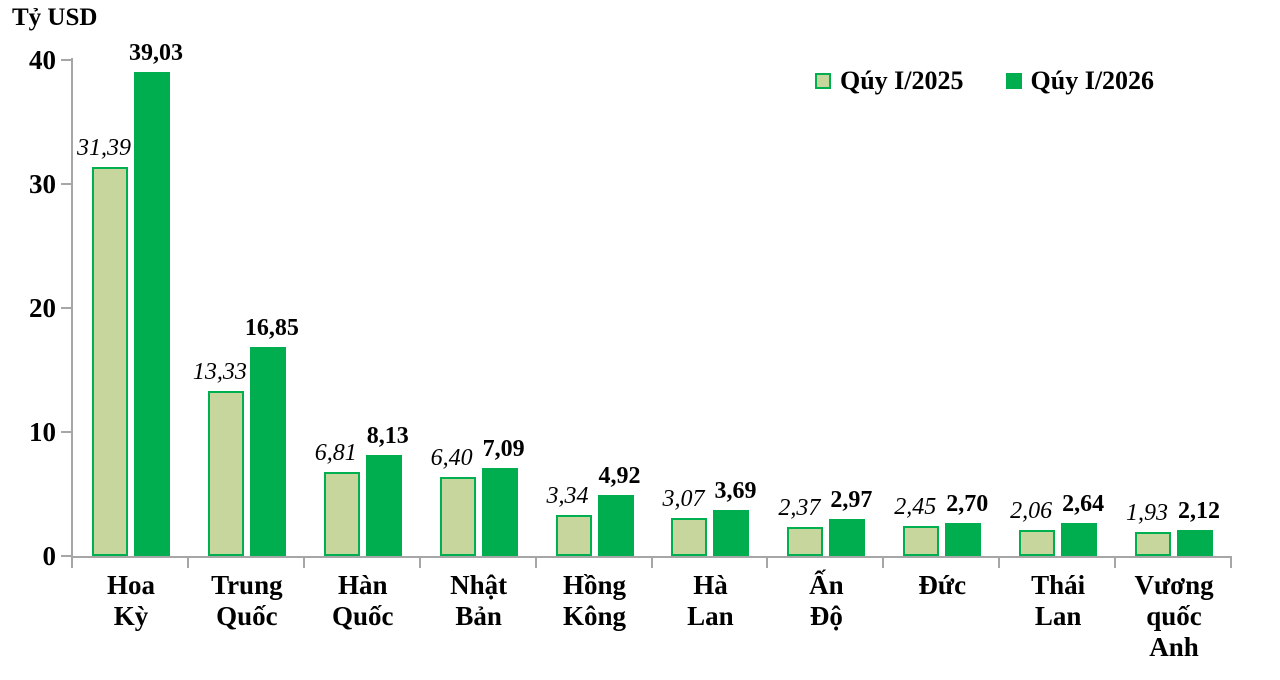 The height and width of the screenshot is (680, 1280). I want to click on value-label-2025: 2,06, so click(1031, 511).